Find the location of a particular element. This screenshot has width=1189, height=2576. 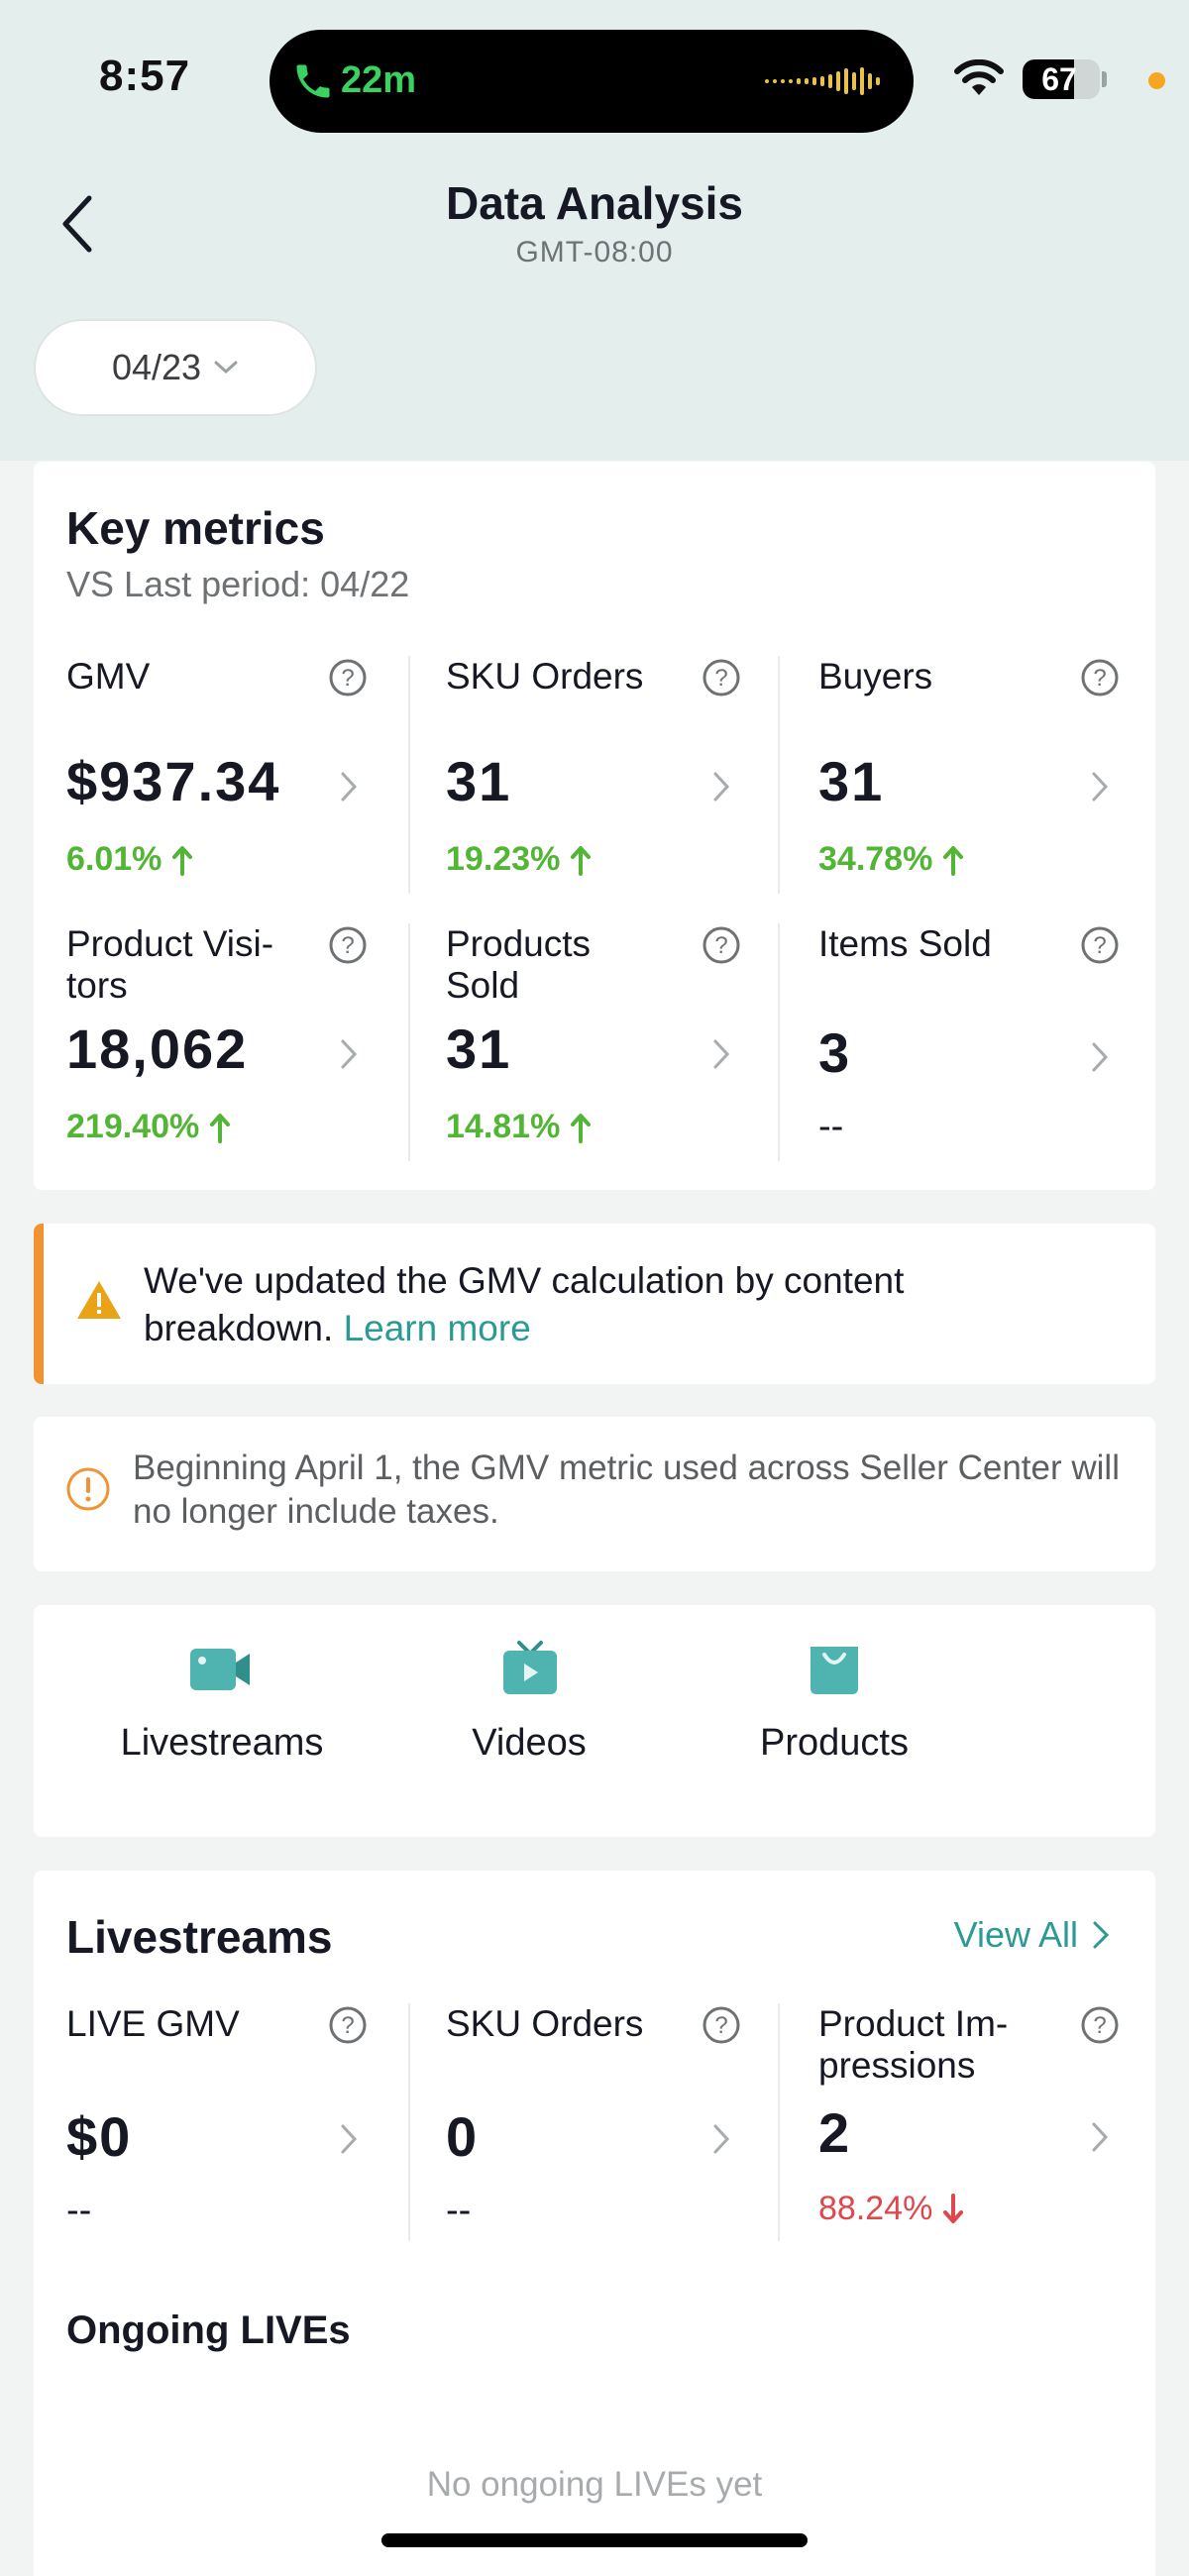

metric-value: 0 is located at coordinates (463, 2136).